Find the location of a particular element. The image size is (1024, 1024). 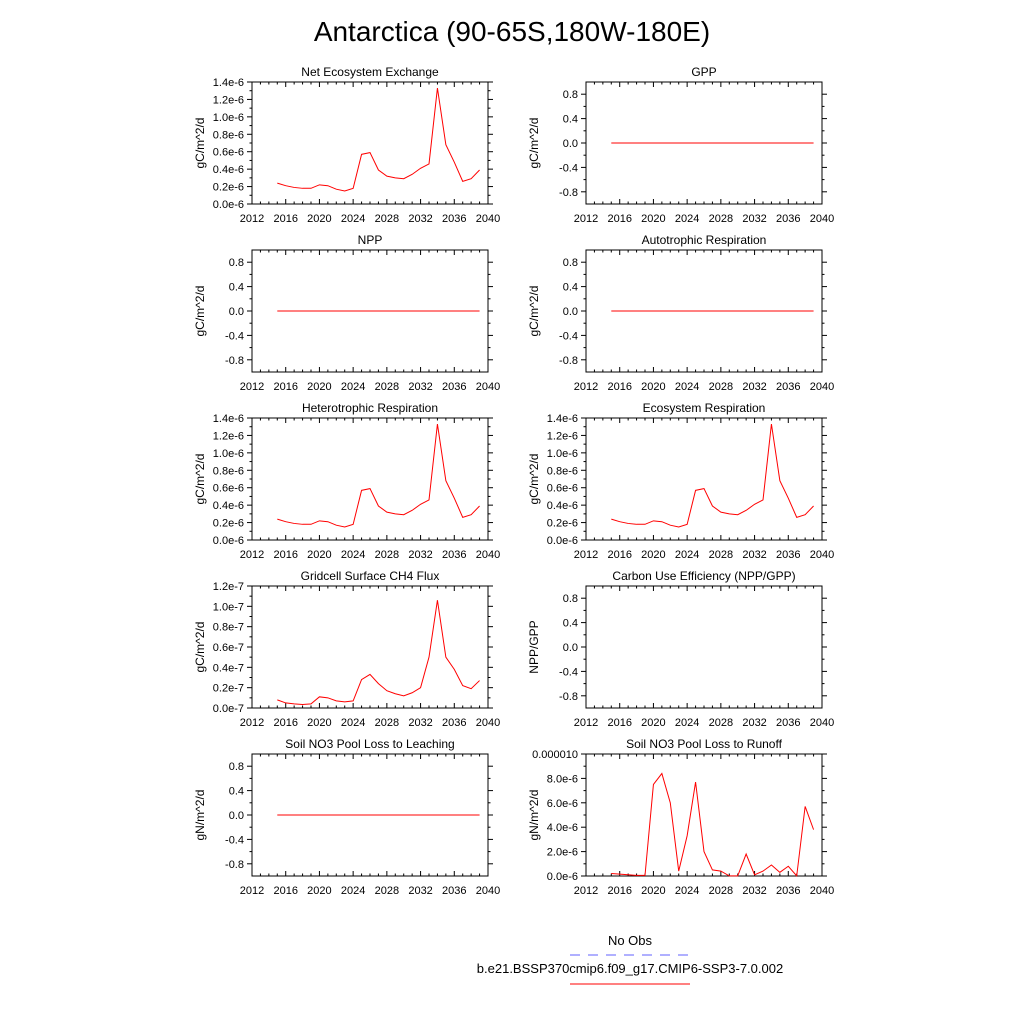

y-tick-label: 1.4e-6 is located at coordinates (228, 83).